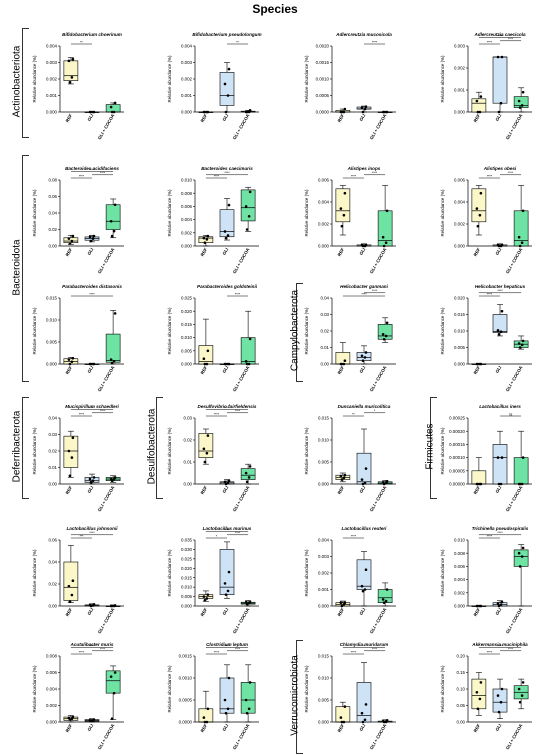  What do you see at coordinates (92, 528) in the screenshot?
I see `chart-title: Lactobacillus johnsonii` at bounding box center [92, 528].